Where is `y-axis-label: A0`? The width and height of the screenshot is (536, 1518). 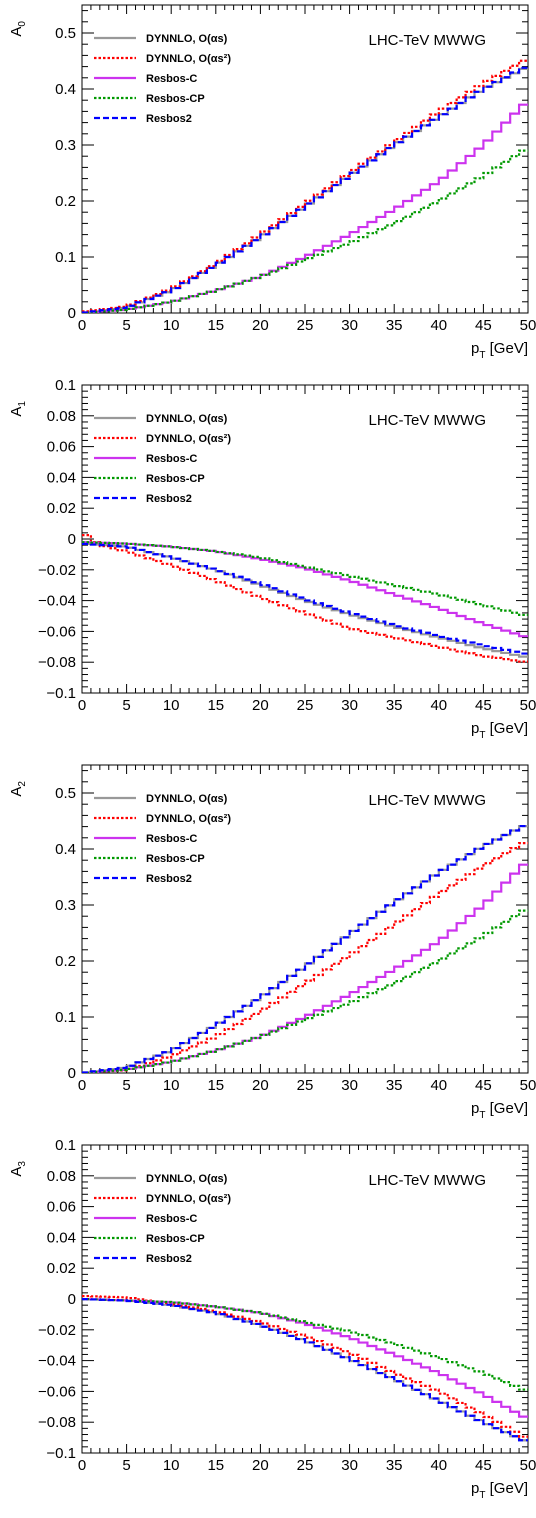
y-axis-label: A0 is located at coordinates (18, 29).